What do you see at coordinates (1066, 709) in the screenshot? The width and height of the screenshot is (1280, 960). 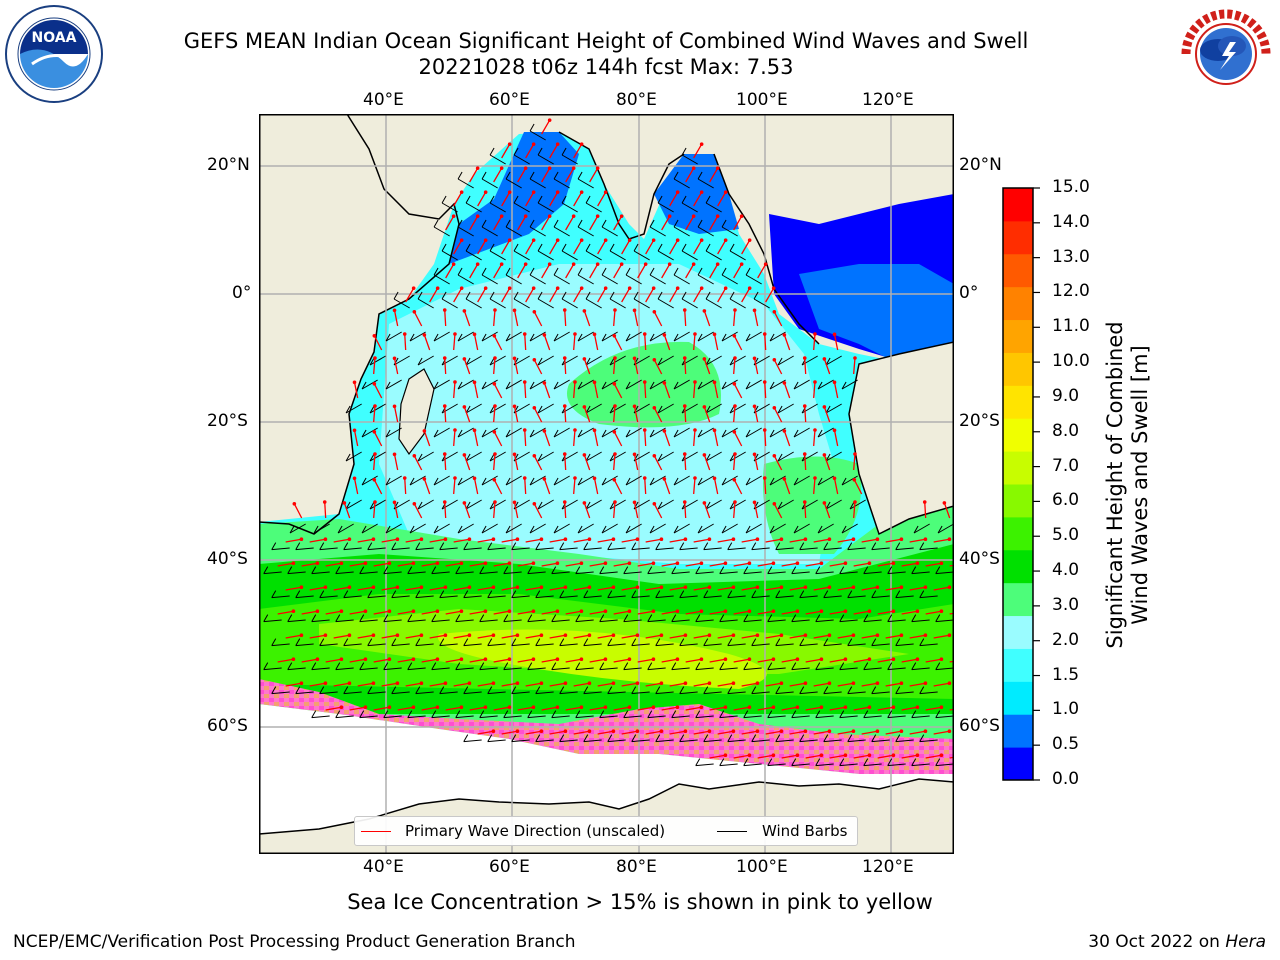 I see `colorbar-tick-label: 1.0` at bounding box center [1066, 709].